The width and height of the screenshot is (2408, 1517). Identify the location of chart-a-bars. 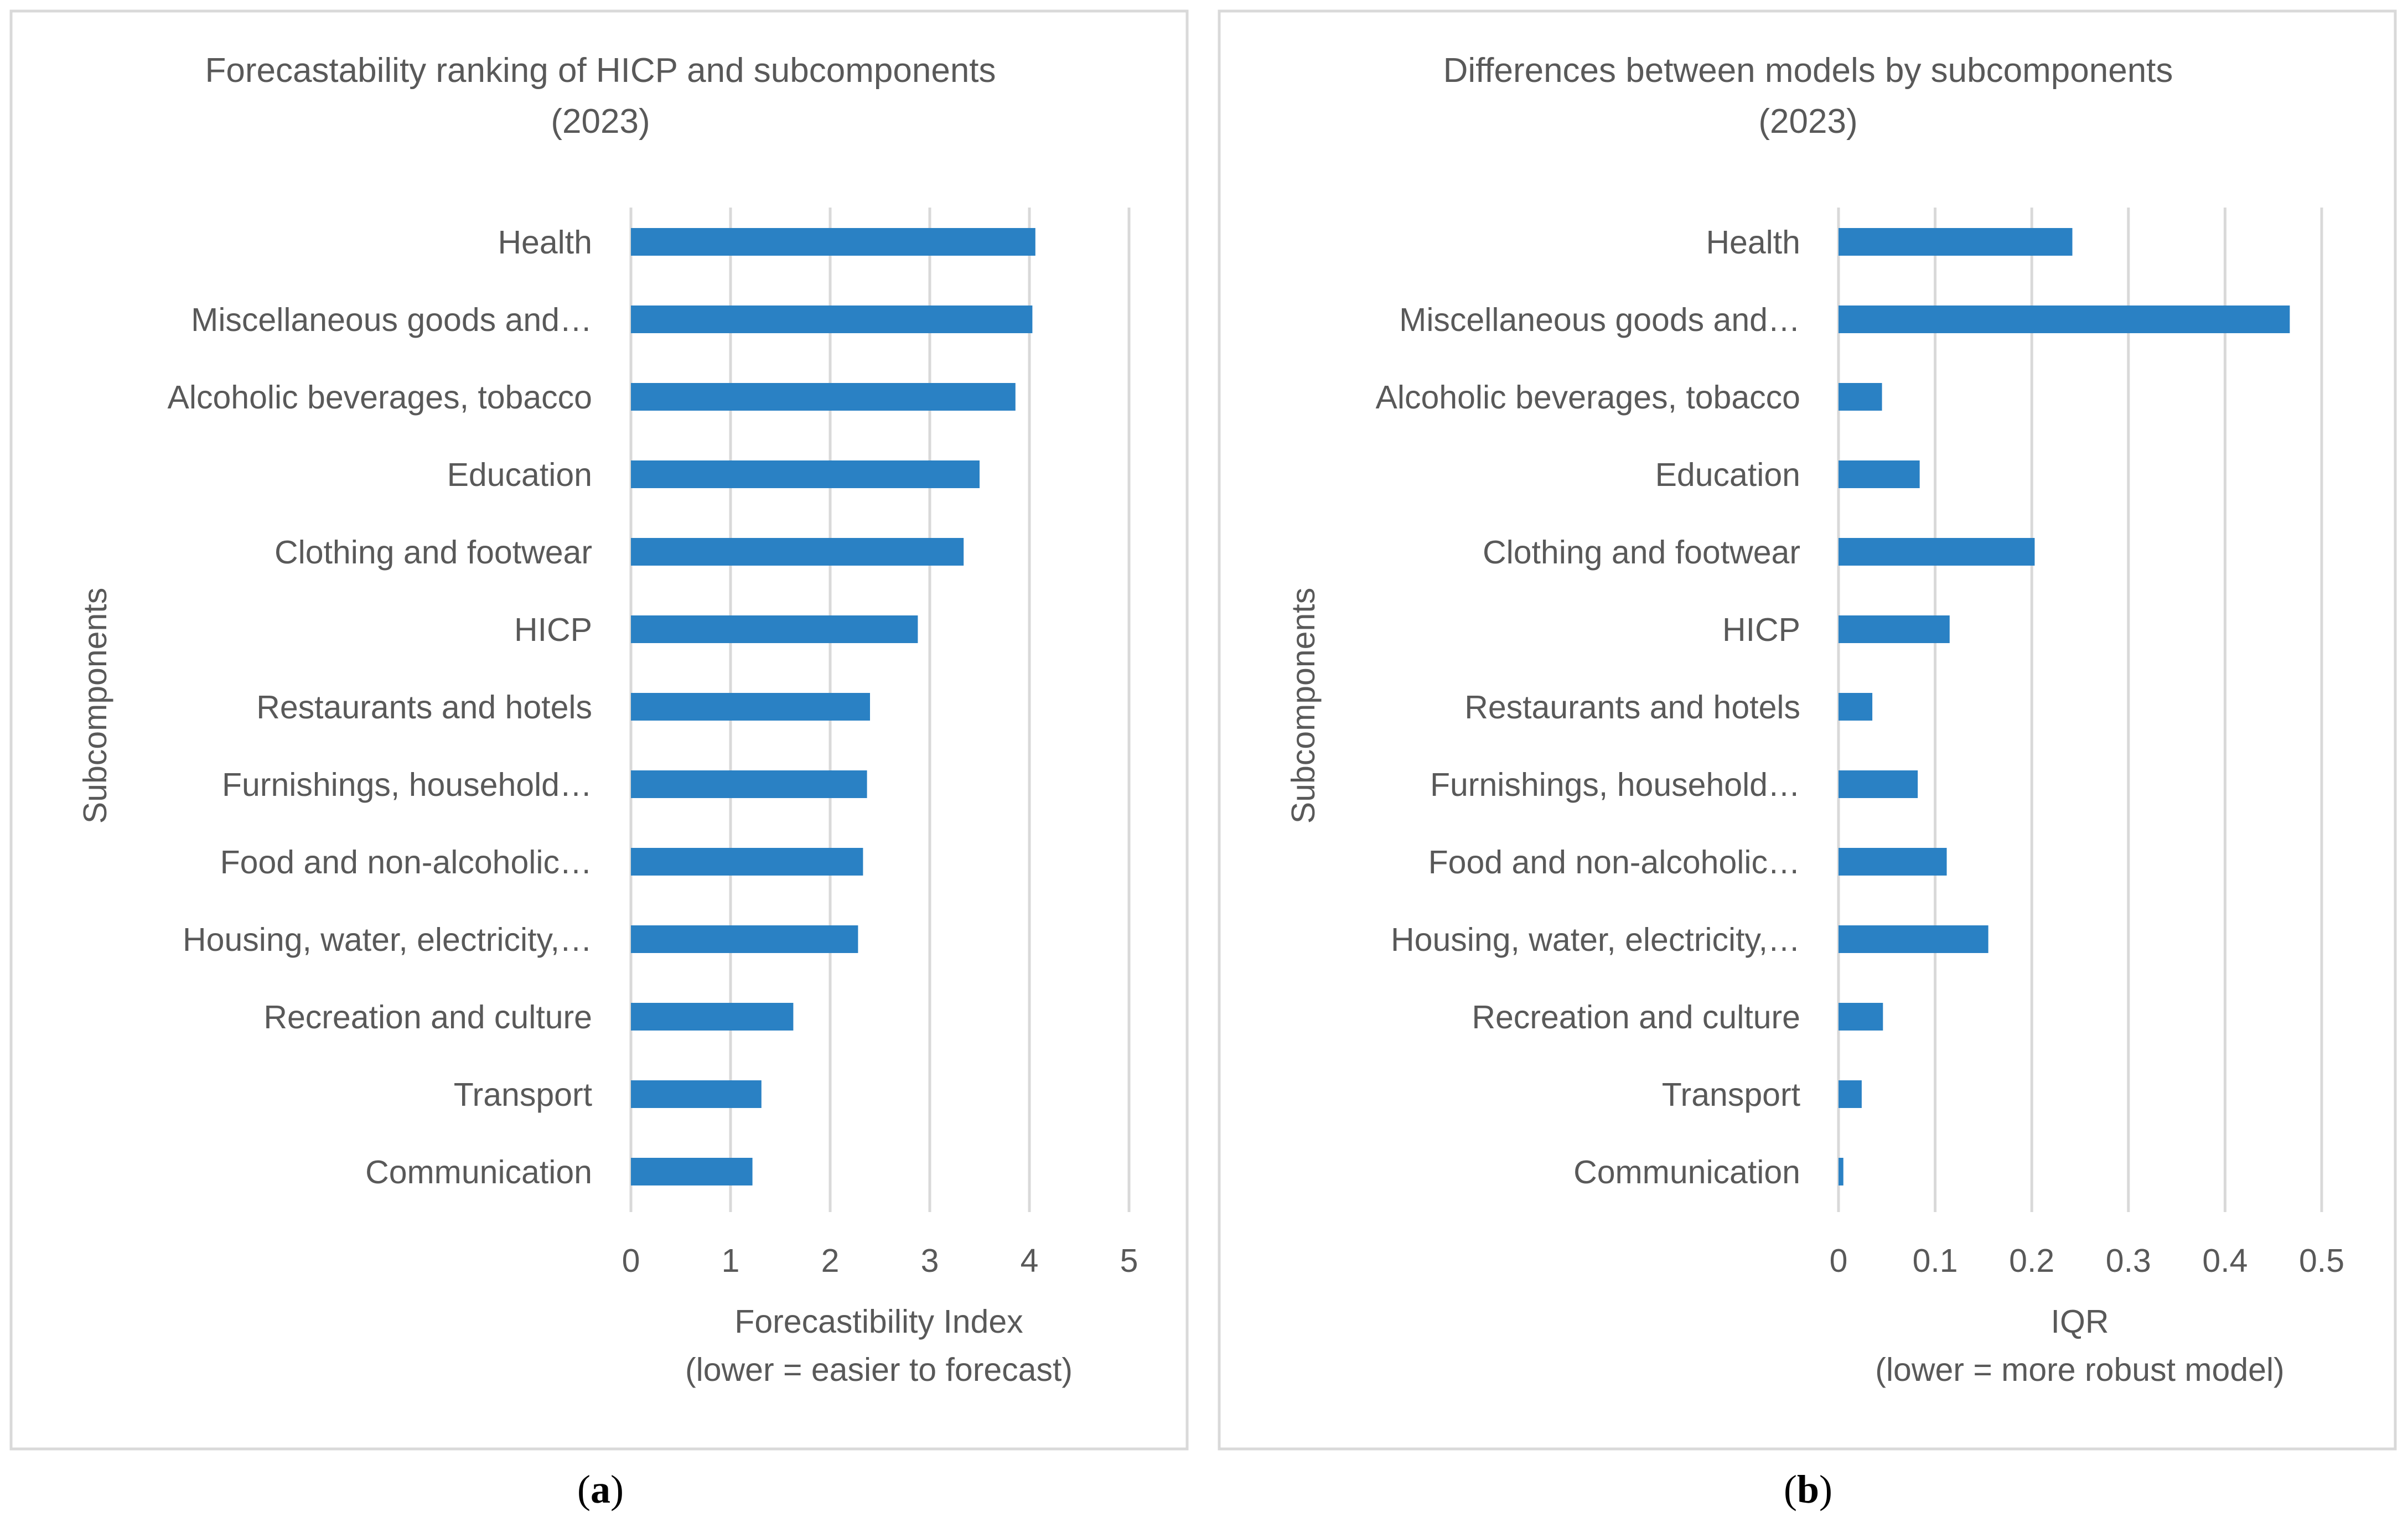
(833, 706).